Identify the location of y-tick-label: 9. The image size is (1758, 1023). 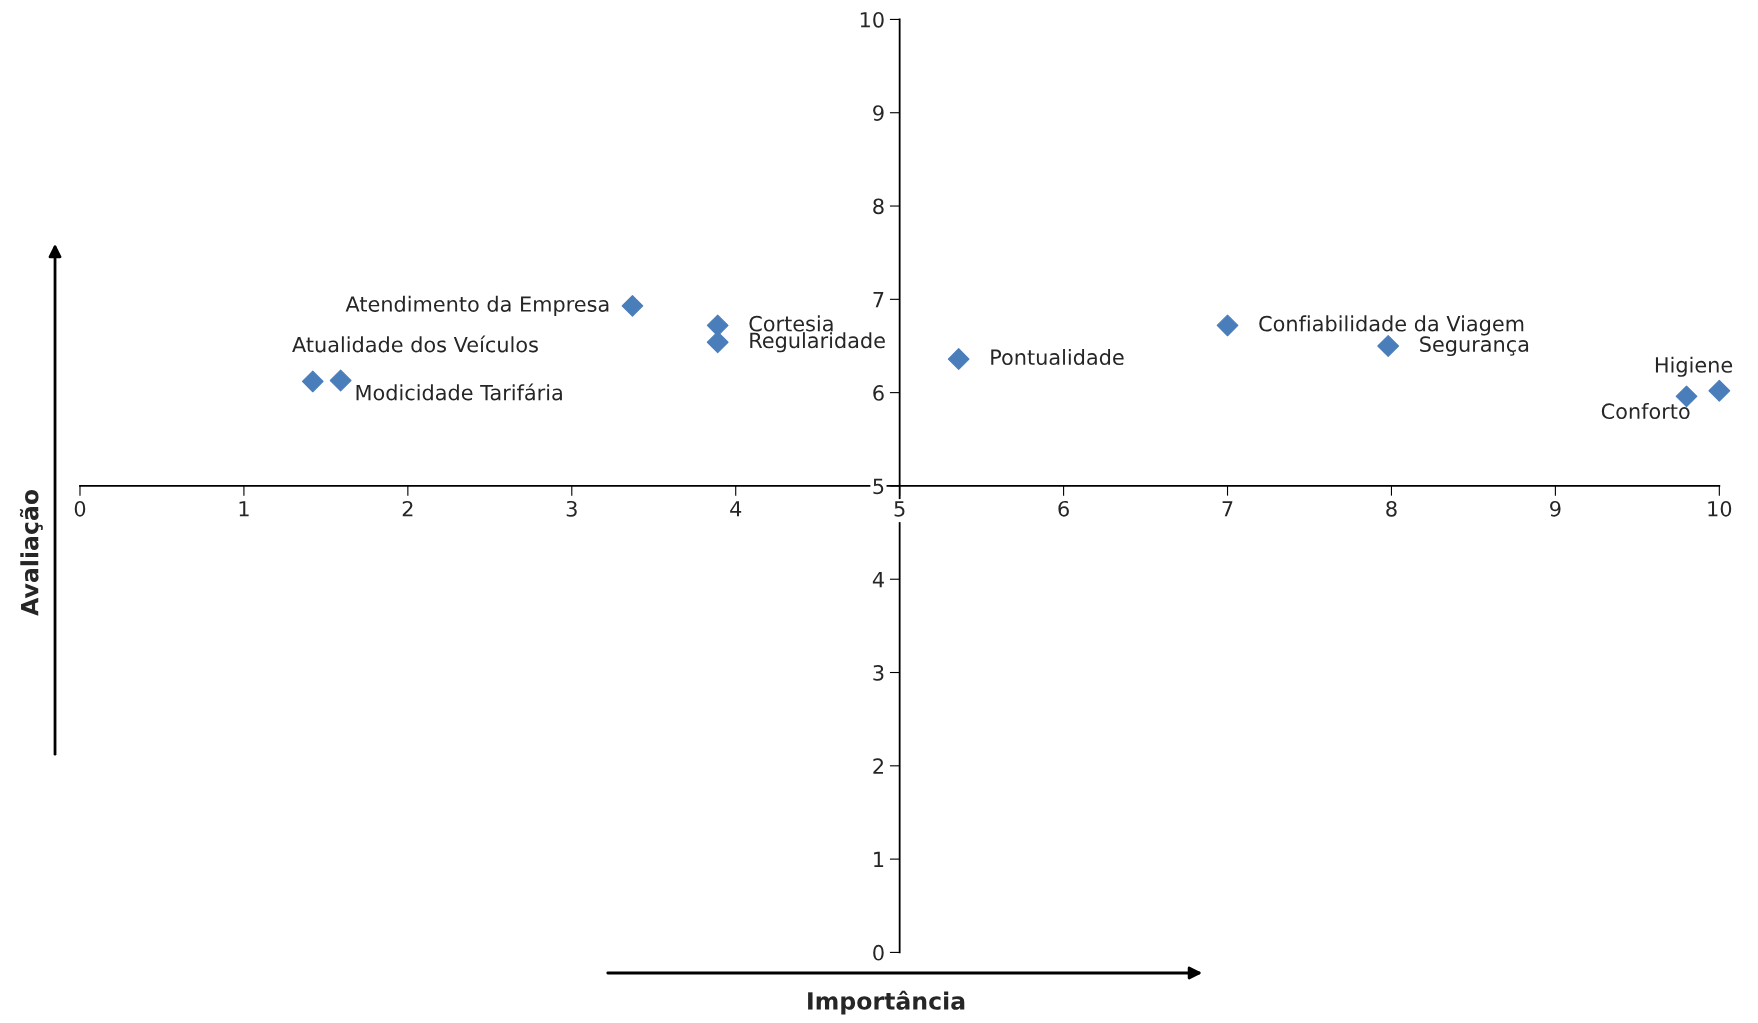
(878, 113).